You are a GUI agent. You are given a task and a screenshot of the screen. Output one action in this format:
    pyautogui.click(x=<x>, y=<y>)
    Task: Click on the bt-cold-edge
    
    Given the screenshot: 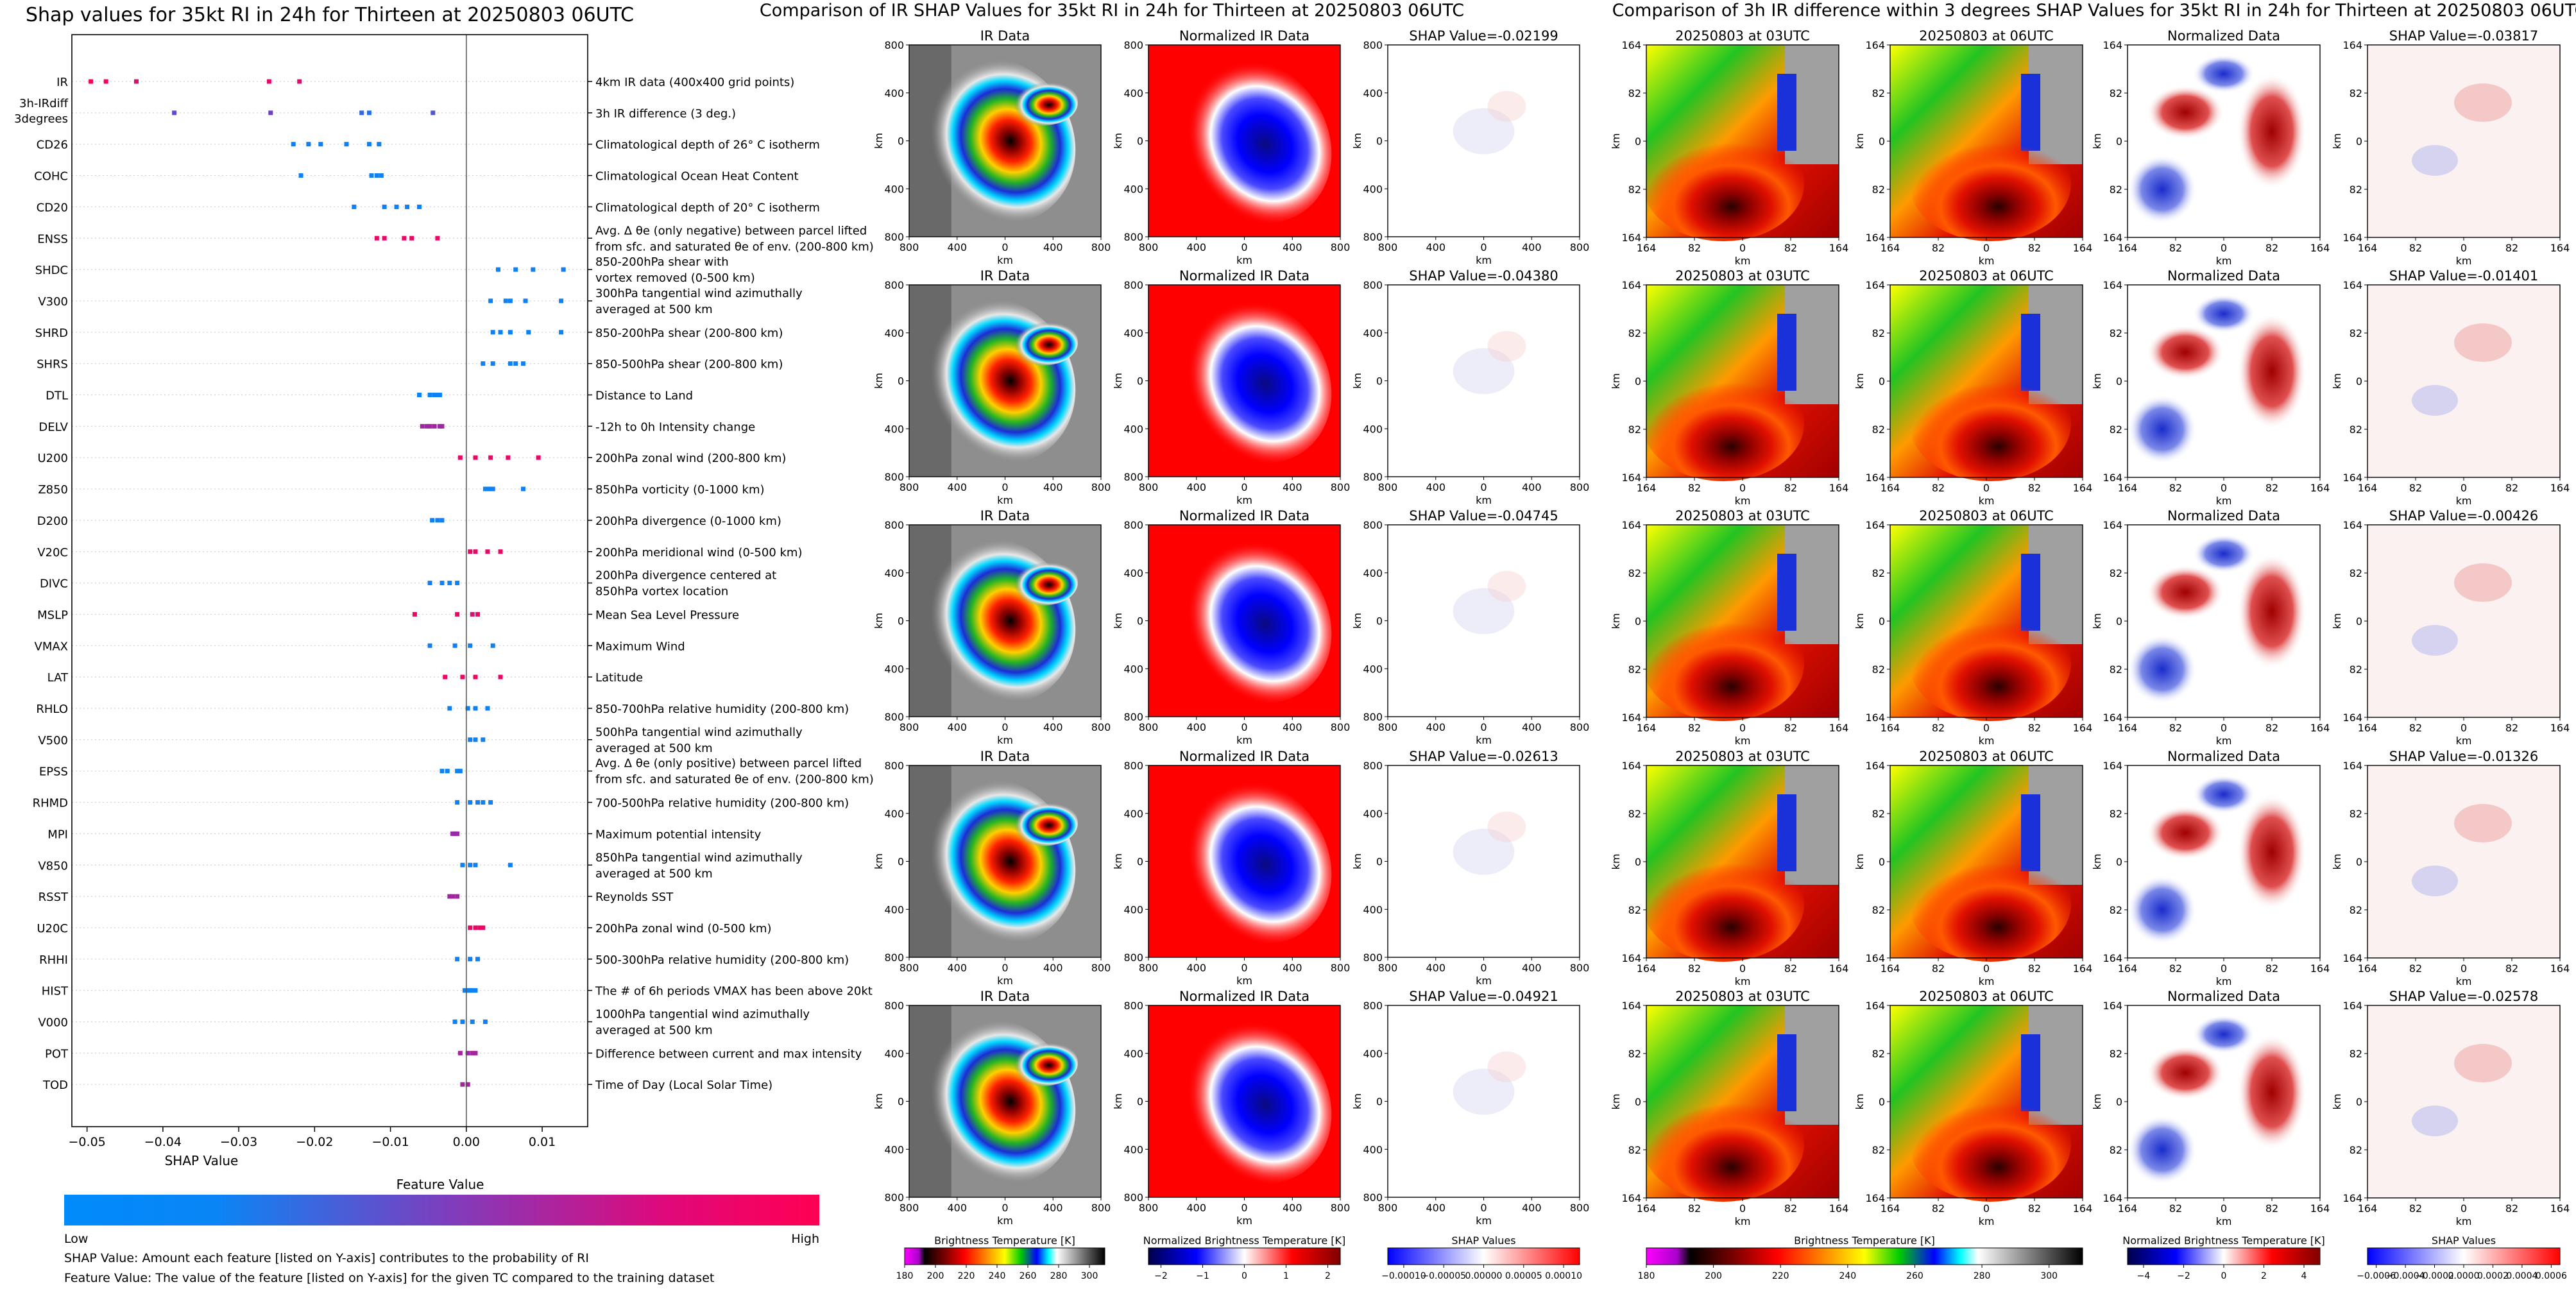 What is the action you would take?
    pyautogui.click(x=1786, y=592)
    